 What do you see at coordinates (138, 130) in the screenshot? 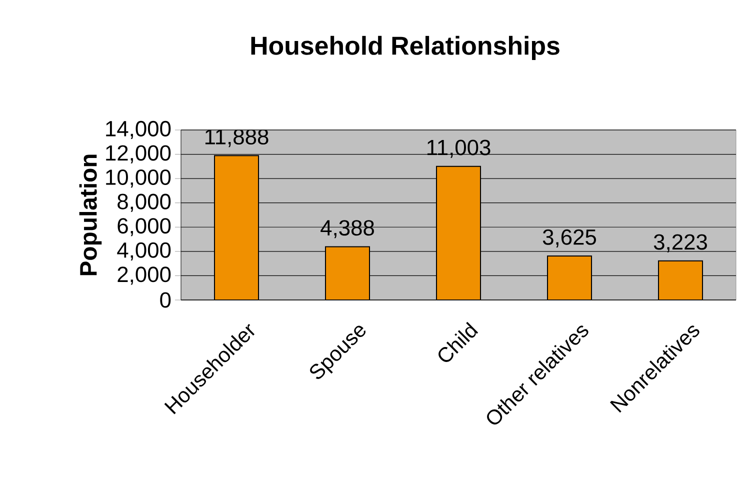
I see `y-tick-label: 14,000` at bounding box center [138, 130].